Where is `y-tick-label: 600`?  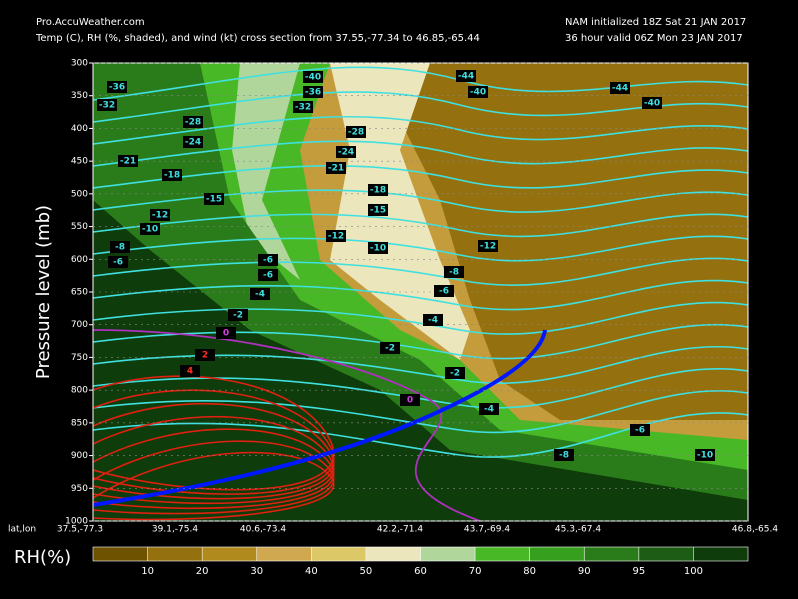 y-tick-label: 600 is located at coordinates (79, 260).